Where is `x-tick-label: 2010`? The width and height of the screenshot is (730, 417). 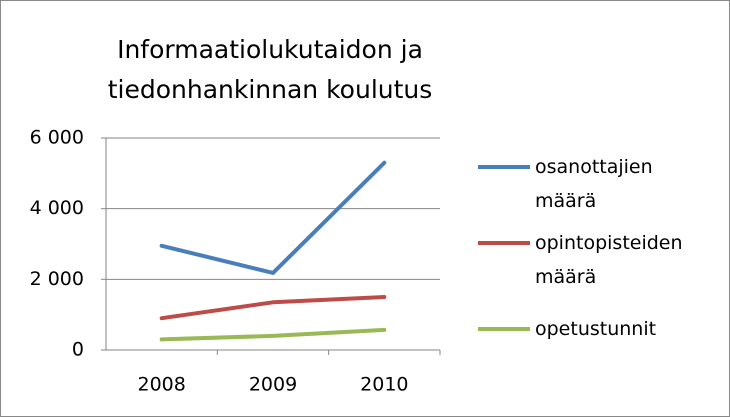 x-tick-label: 2010 is located at coordinates (384, 385).